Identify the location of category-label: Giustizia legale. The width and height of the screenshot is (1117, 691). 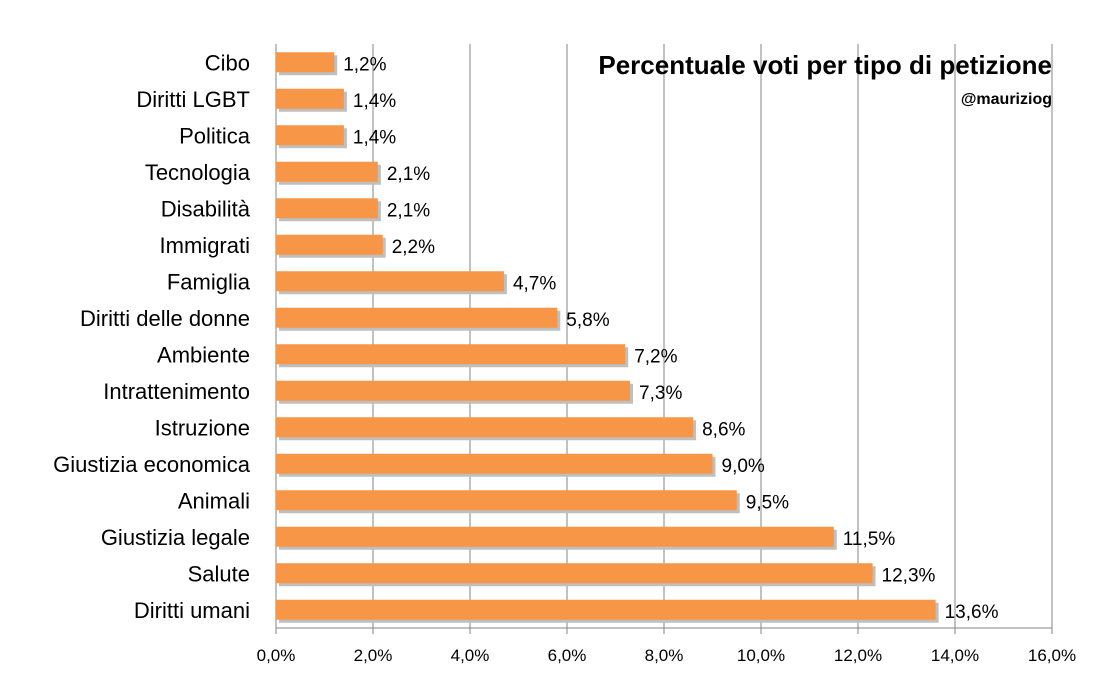
(175, 537).